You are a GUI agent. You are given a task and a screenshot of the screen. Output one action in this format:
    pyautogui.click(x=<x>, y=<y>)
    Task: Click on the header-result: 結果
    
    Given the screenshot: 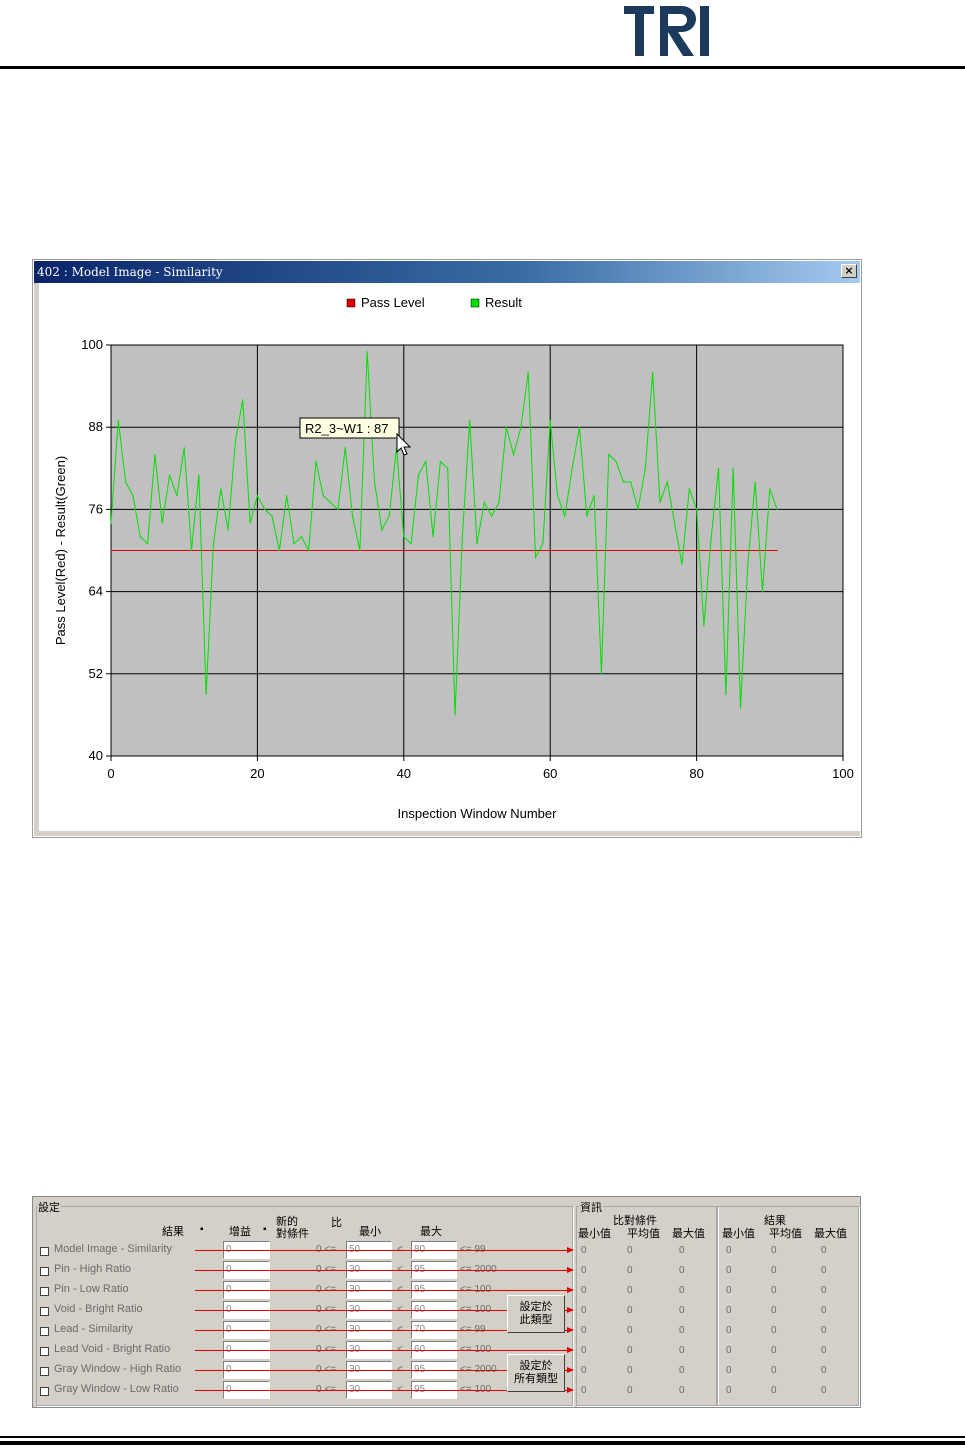 What is the action you would take?
    pyautogui.click(x=173, y=1232)
    